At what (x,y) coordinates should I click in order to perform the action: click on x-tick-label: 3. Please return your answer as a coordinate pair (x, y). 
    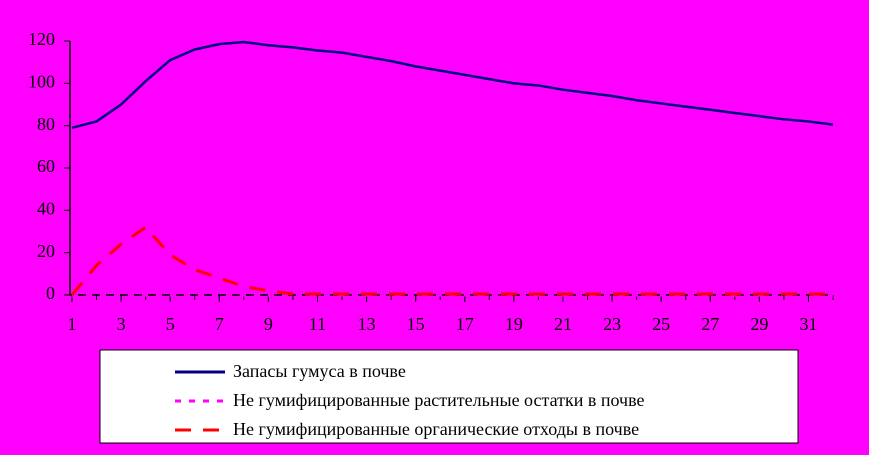
    Looking at the image, I should click on (121, 324).